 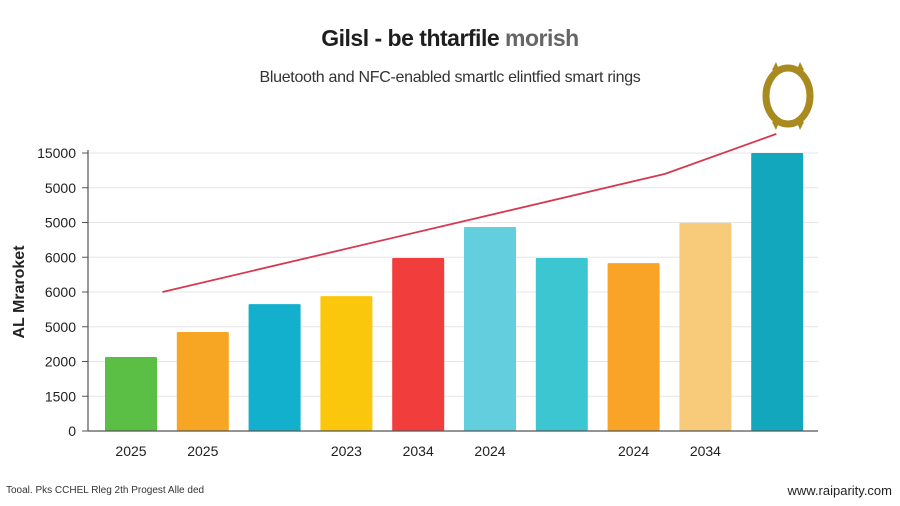 I want to click on x-tick-label: 2023, so click(x=346, y=451).